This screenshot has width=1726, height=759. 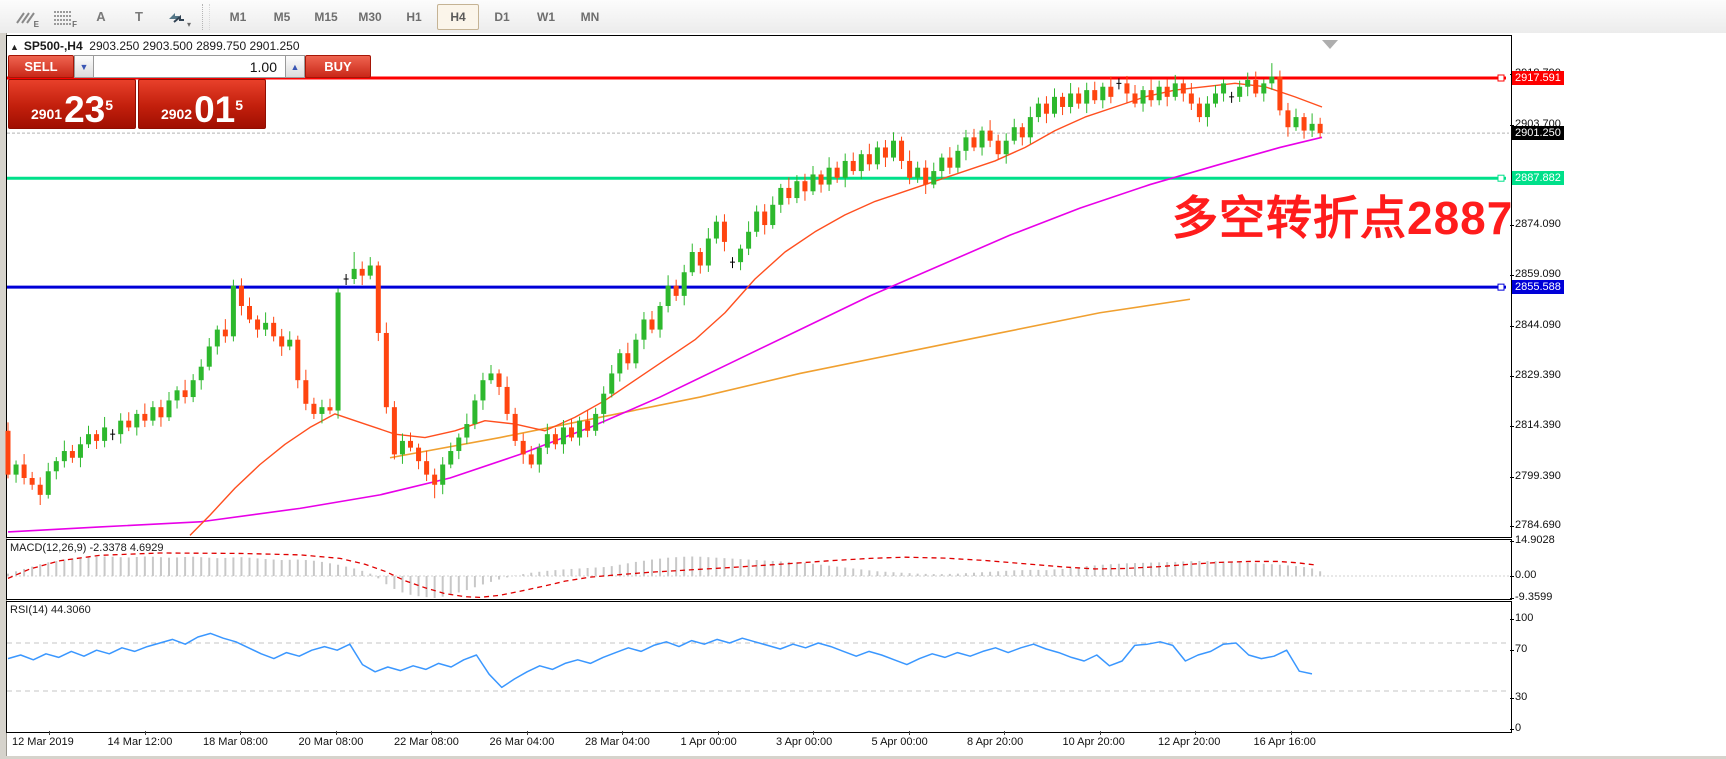 I want to click on fibonacci-tool-icon: F, so click(x=63, y=17).